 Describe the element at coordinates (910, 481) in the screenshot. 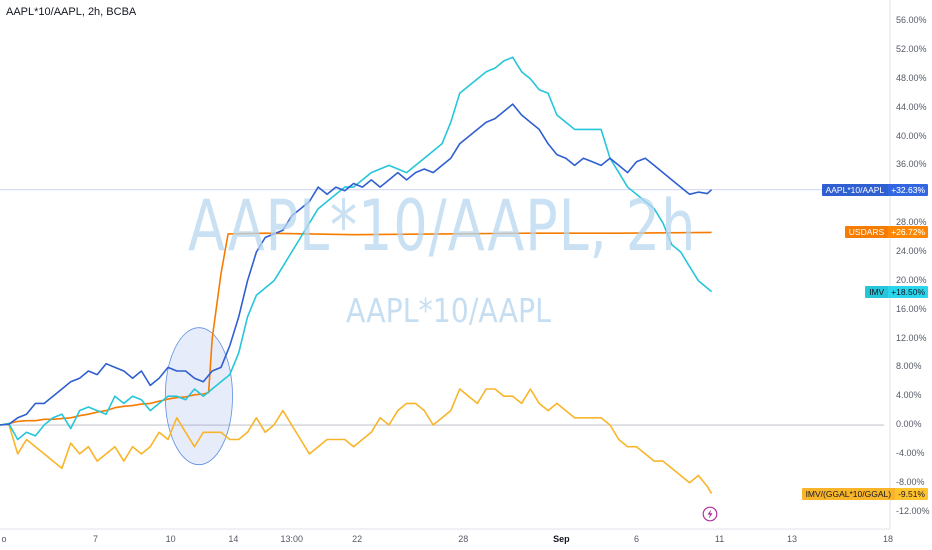

I see `y-tick-label: -8.00%` at that location.